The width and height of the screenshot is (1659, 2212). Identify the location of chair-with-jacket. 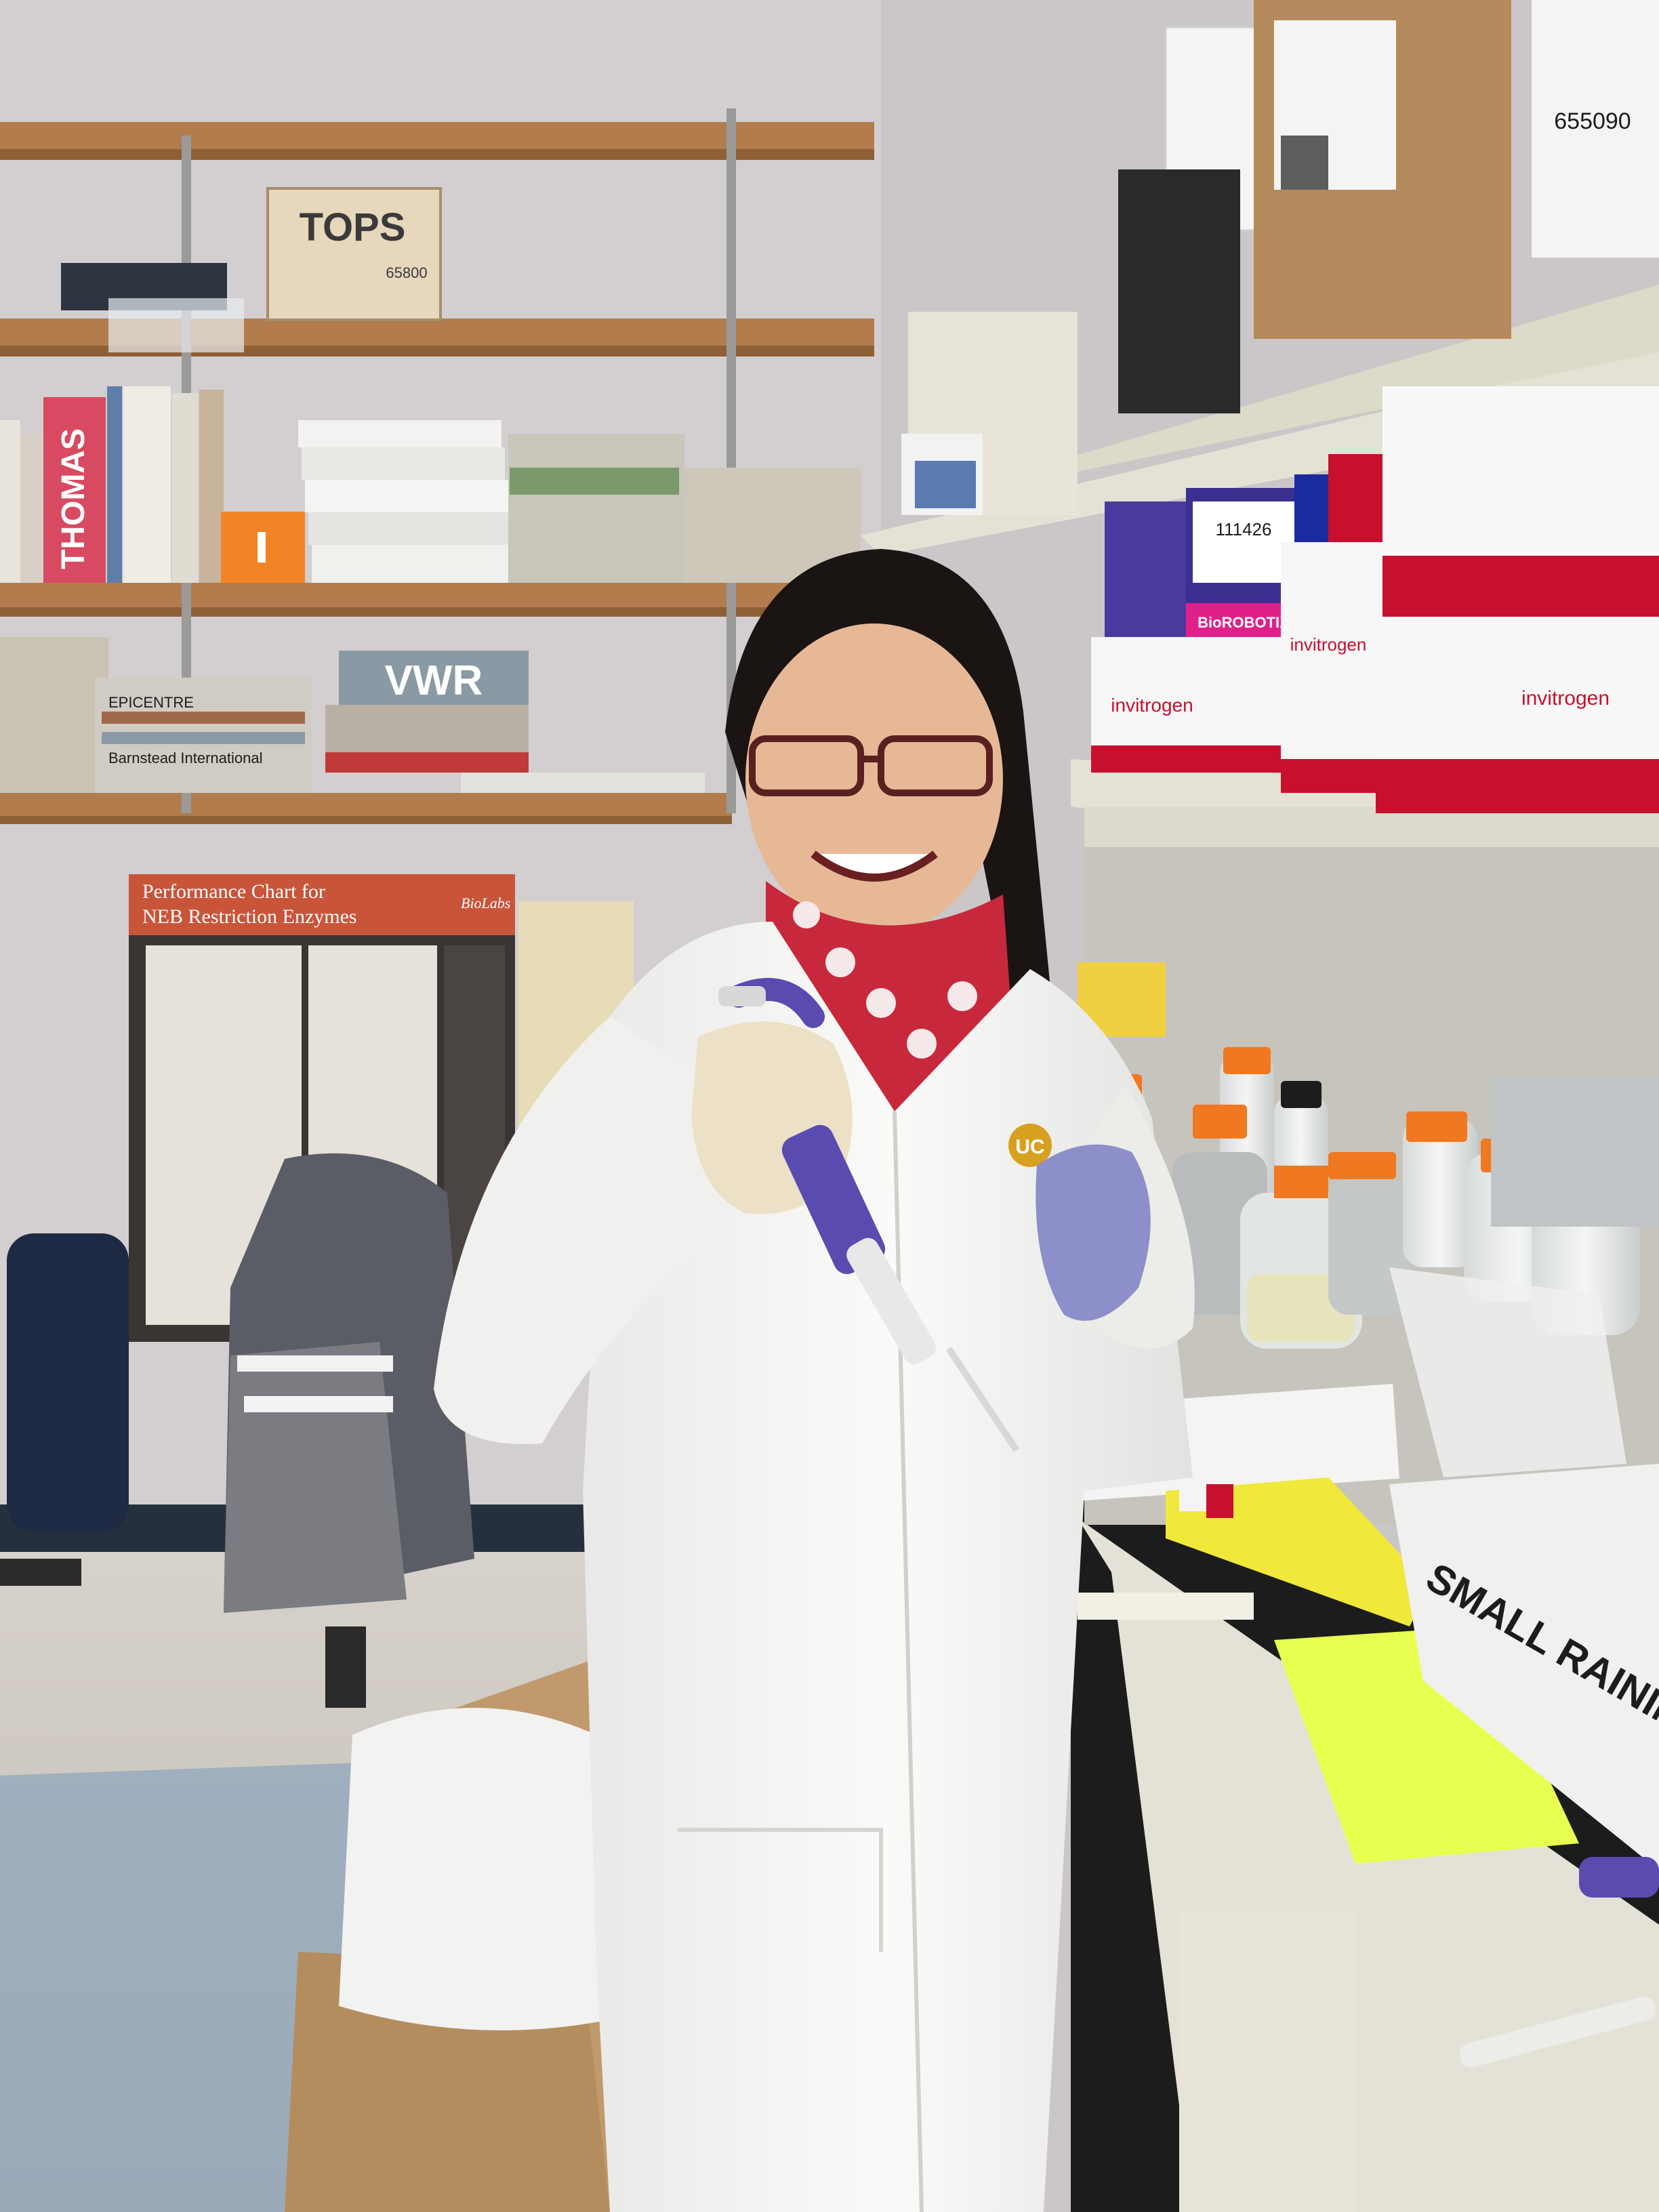
(237, 1430).